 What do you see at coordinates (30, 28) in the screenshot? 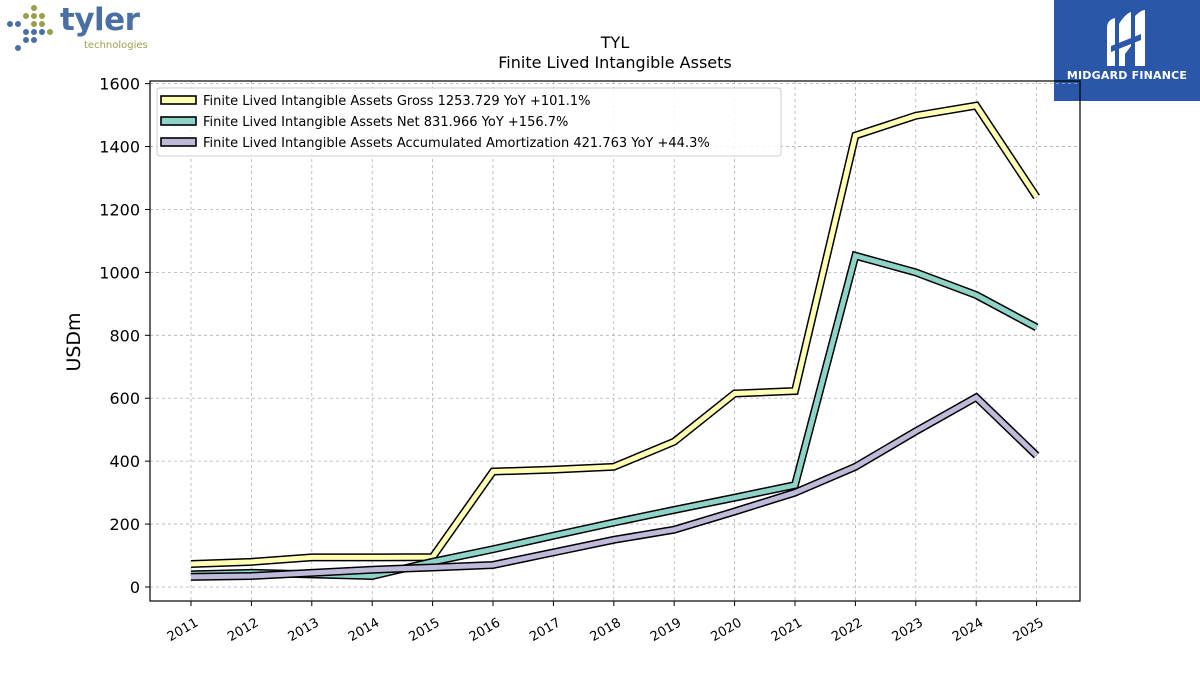
I see `tyler-dots-icon` at bounding box center [30, 28].